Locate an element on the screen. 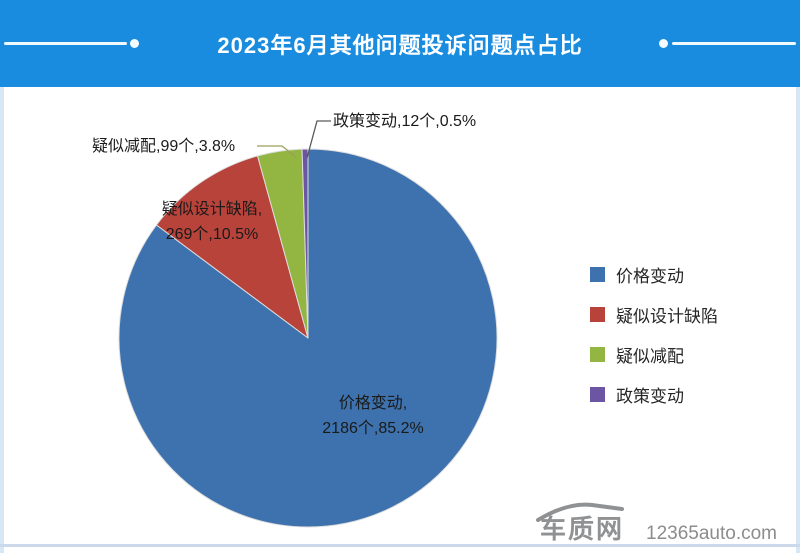  watermark-site-text: 12365auto.com is located at coordinates (711, 533).